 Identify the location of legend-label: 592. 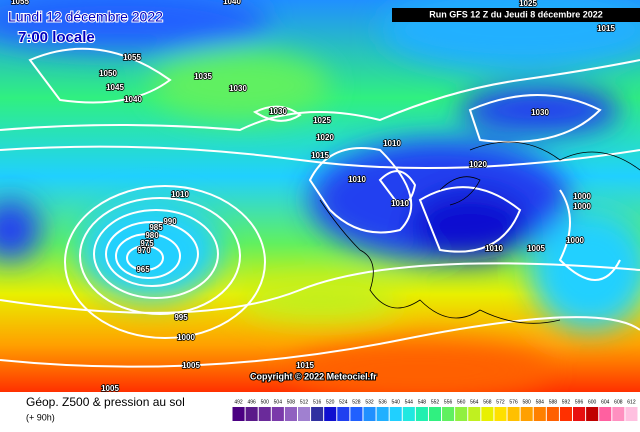
(566, 402).